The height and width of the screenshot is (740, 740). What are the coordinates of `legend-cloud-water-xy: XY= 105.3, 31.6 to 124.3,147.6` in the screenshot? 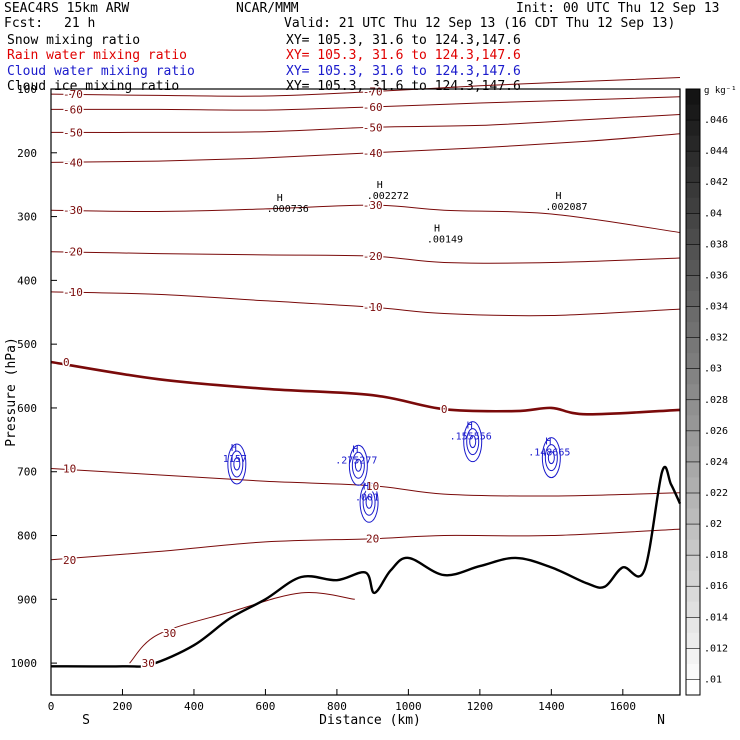 It's located at (403, 71).